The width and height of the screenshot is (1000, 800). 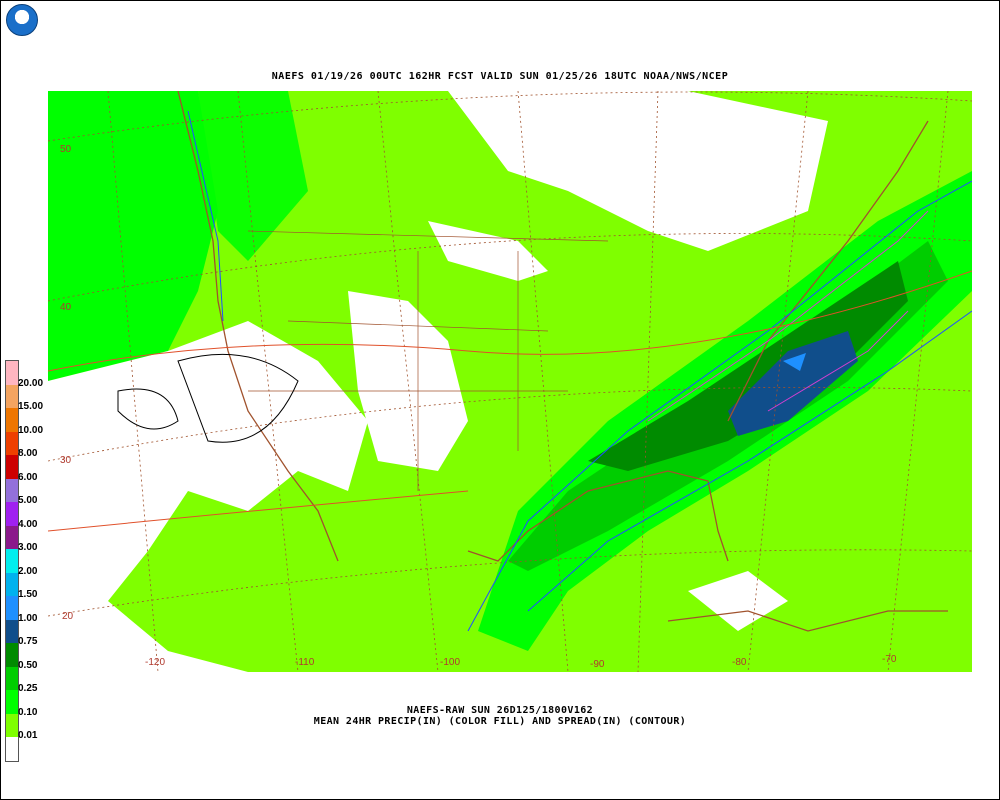 I want to click on legend-label: 0.01, so click(x=28, y=735).